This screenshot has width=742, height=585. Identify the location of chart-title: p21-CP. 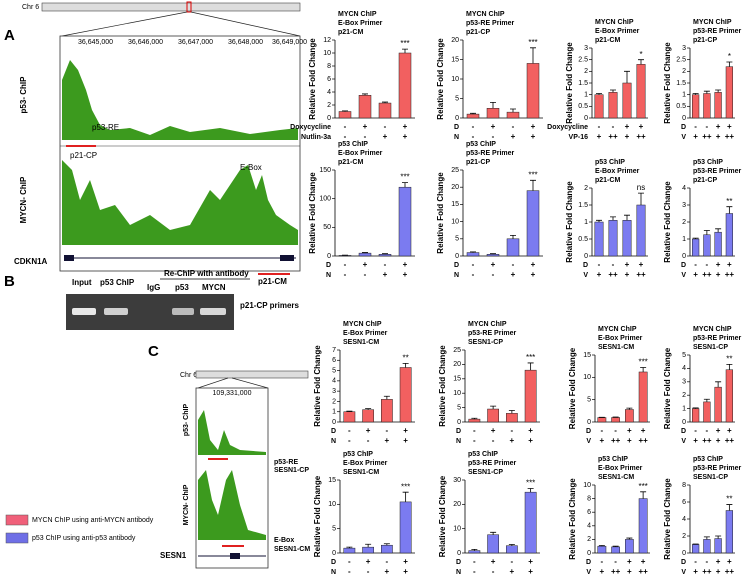
(478, 162).